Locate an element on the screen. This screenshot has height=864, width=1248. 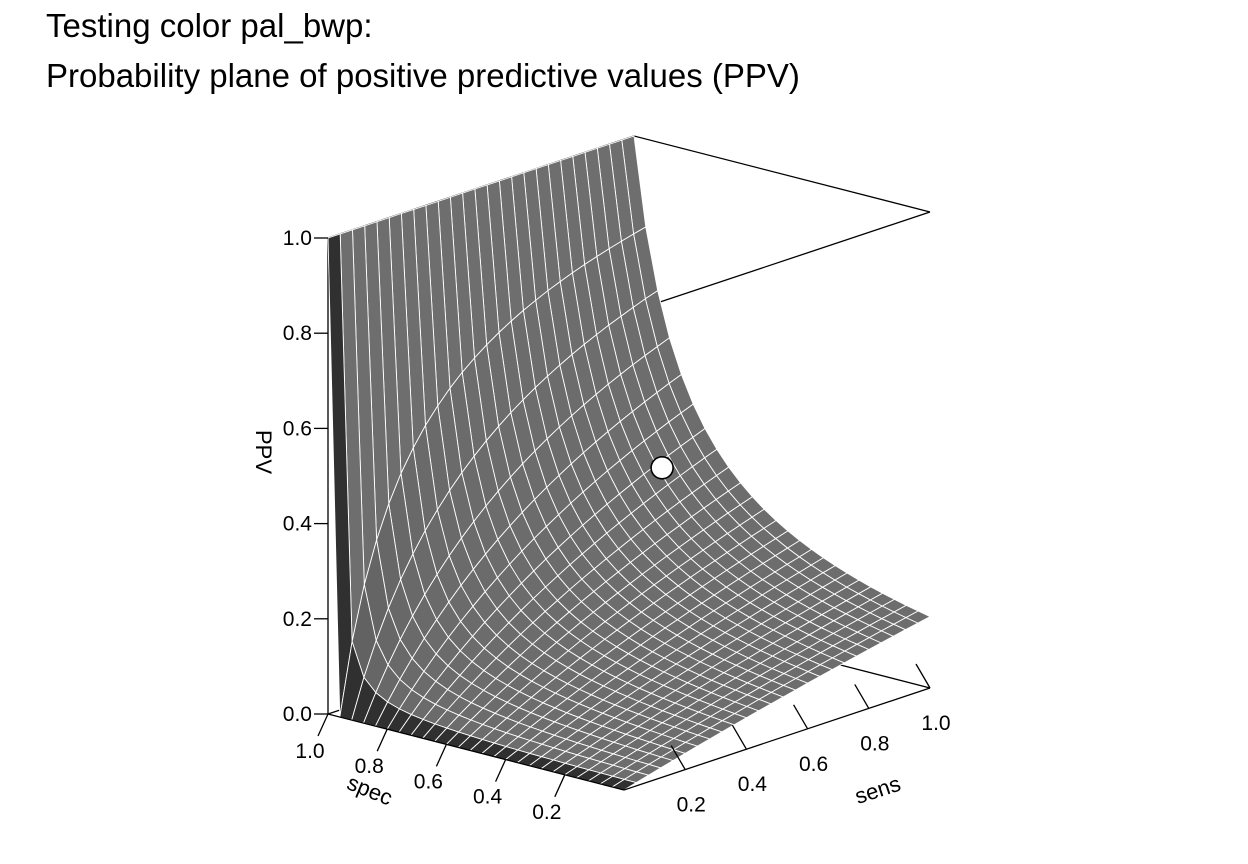
sens-axis-label: sens is located at coordinates (878, 790).